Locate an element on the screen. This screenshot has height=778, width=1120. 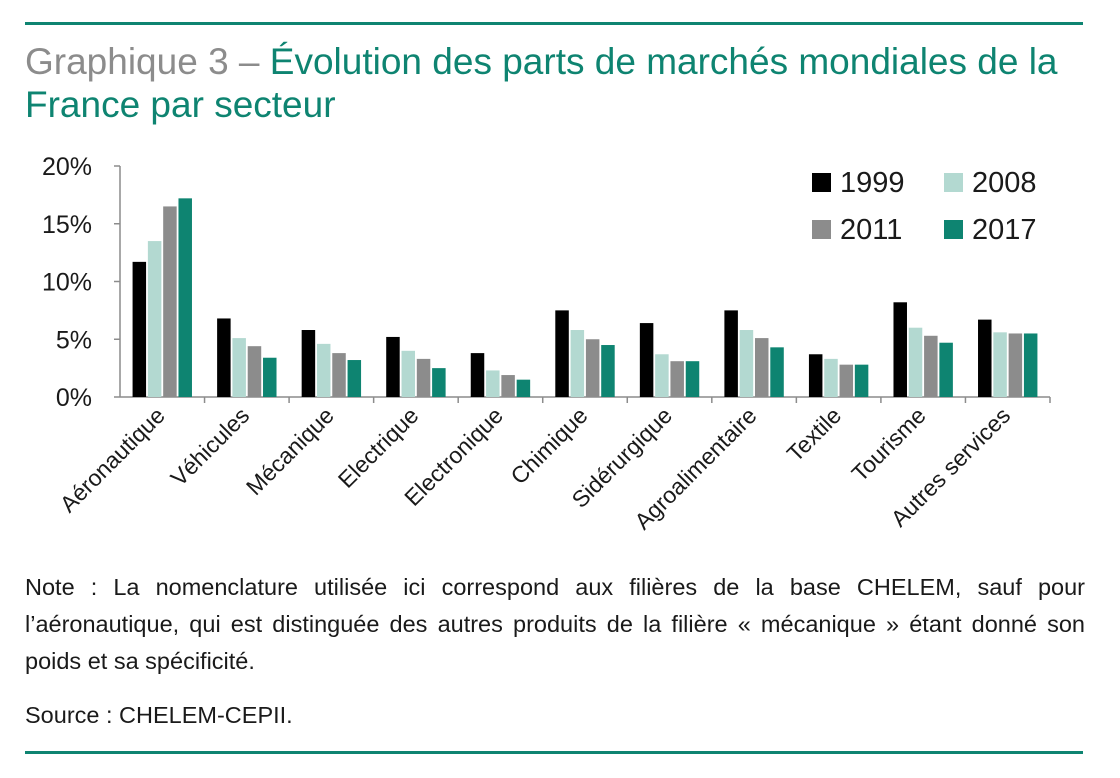
x-category-label: Véhicules is located at coordinates (209, 446).